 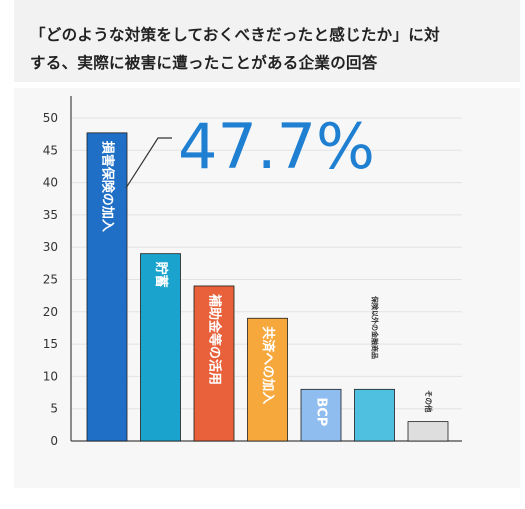 What do you see at coordinates (50, 344) in the screenshot?
I see `y-tick-label: 15` at bounding box center [50, 344].